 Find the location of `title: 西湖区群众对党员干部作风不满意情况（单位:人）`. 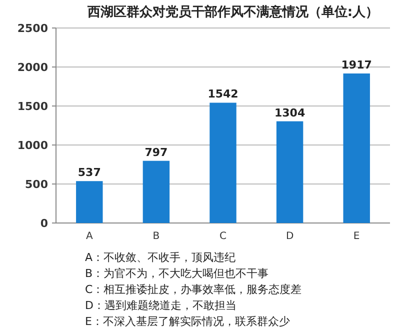

title: 西湖区群众对党员干部作风不满意情况（单位:人） is located at coordinates (233, 12).